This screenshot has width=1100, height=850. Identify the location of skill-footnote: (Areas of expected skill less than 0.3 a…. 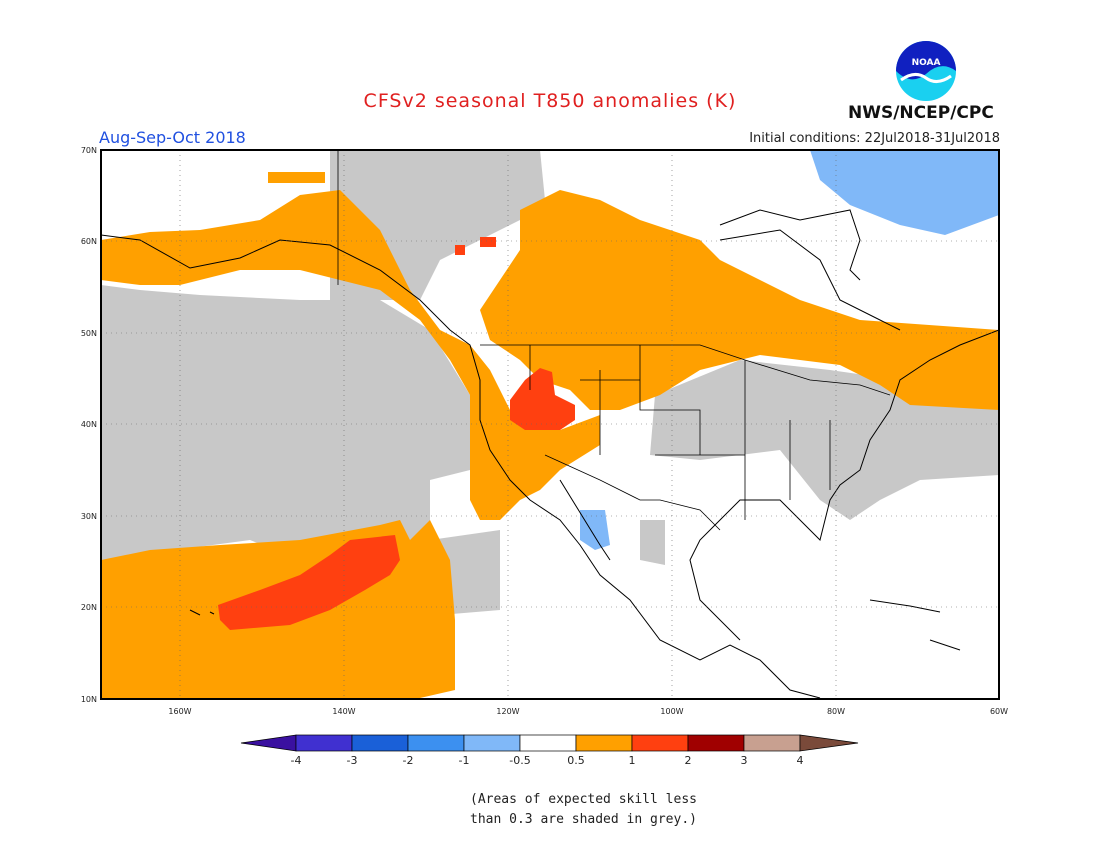
(600, 810).